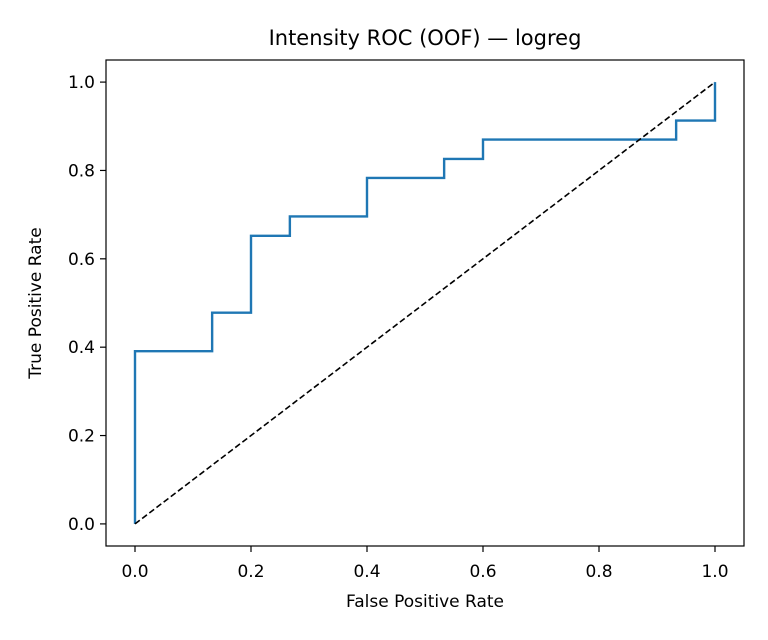 This screenshot has width=768, height=640. I want to click on y-tick-label: 0.4, so click(81, 348).